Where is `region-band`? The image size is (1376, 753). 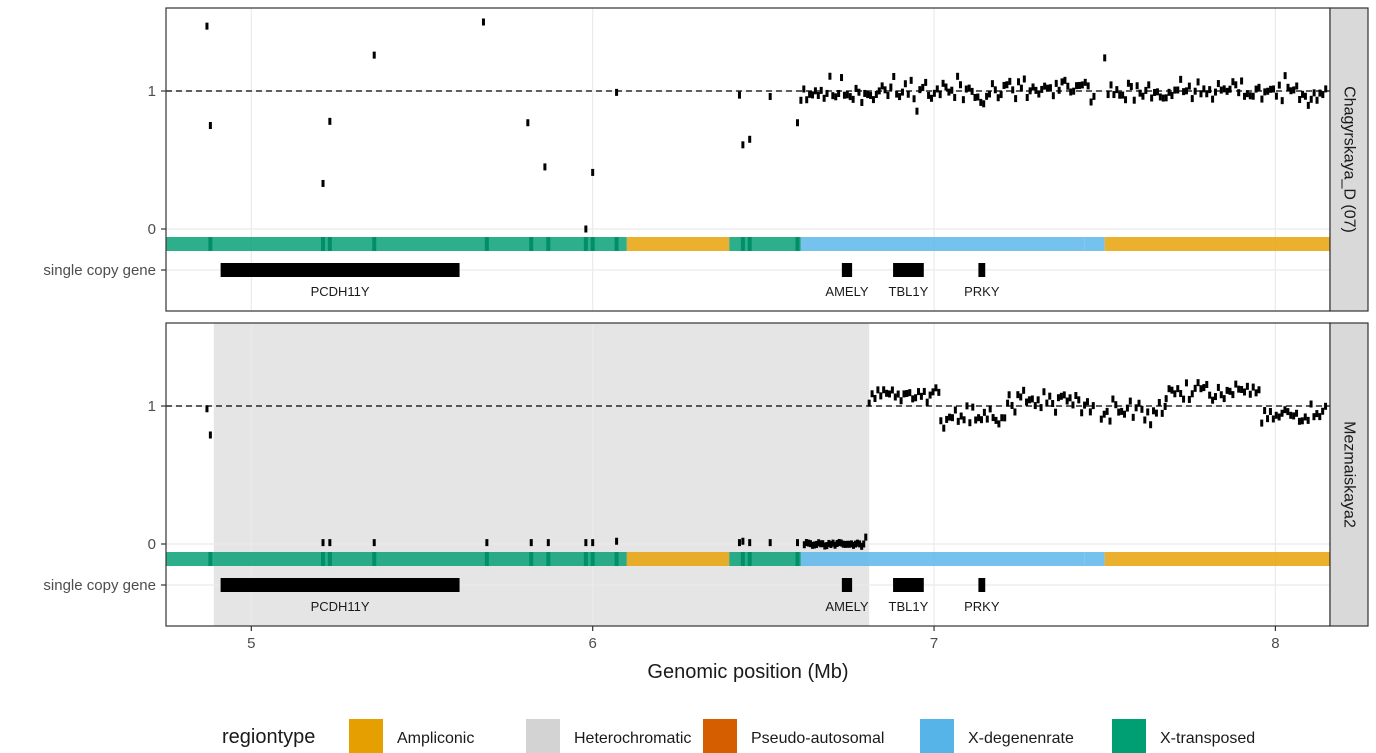 region-band is located at coordinates (748, 559).